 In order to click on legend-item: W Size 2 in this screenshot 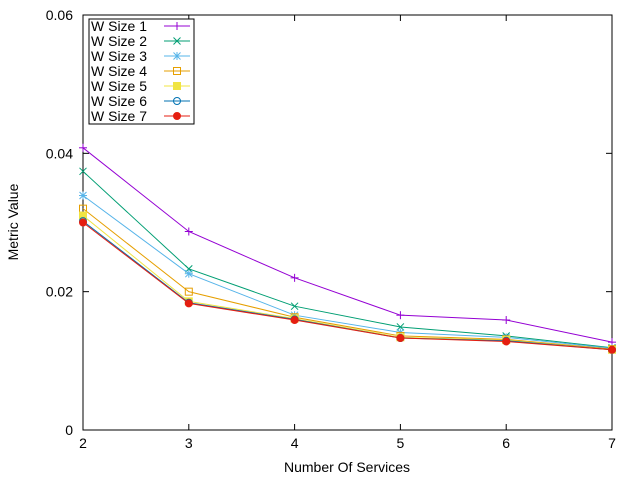, I will do `click(140, 41)`.